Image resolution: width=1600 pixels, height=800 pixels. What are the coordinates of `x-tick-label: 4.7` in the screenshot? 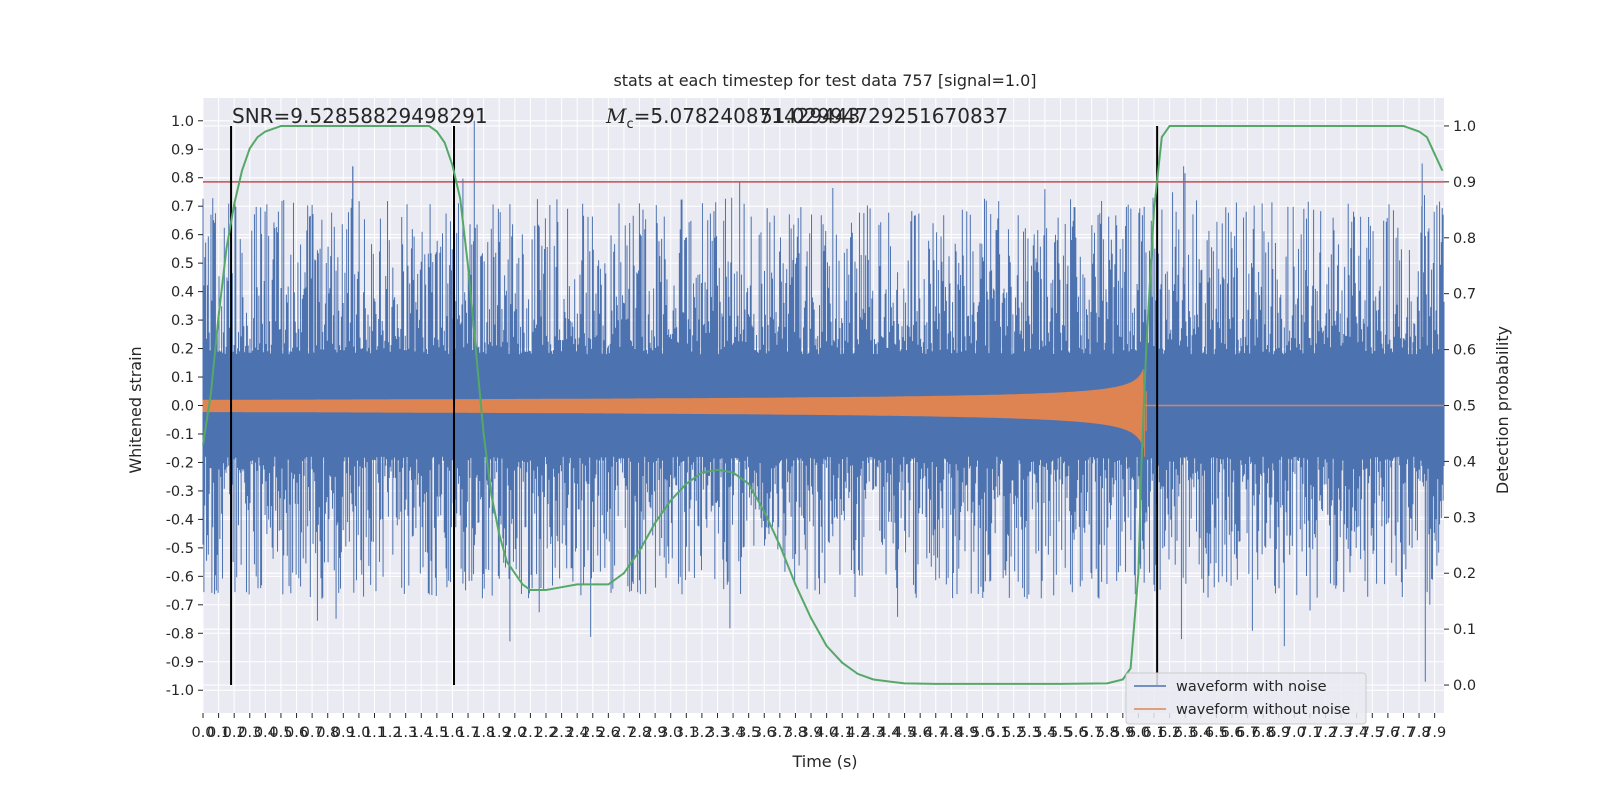 It's located at (935, 733).